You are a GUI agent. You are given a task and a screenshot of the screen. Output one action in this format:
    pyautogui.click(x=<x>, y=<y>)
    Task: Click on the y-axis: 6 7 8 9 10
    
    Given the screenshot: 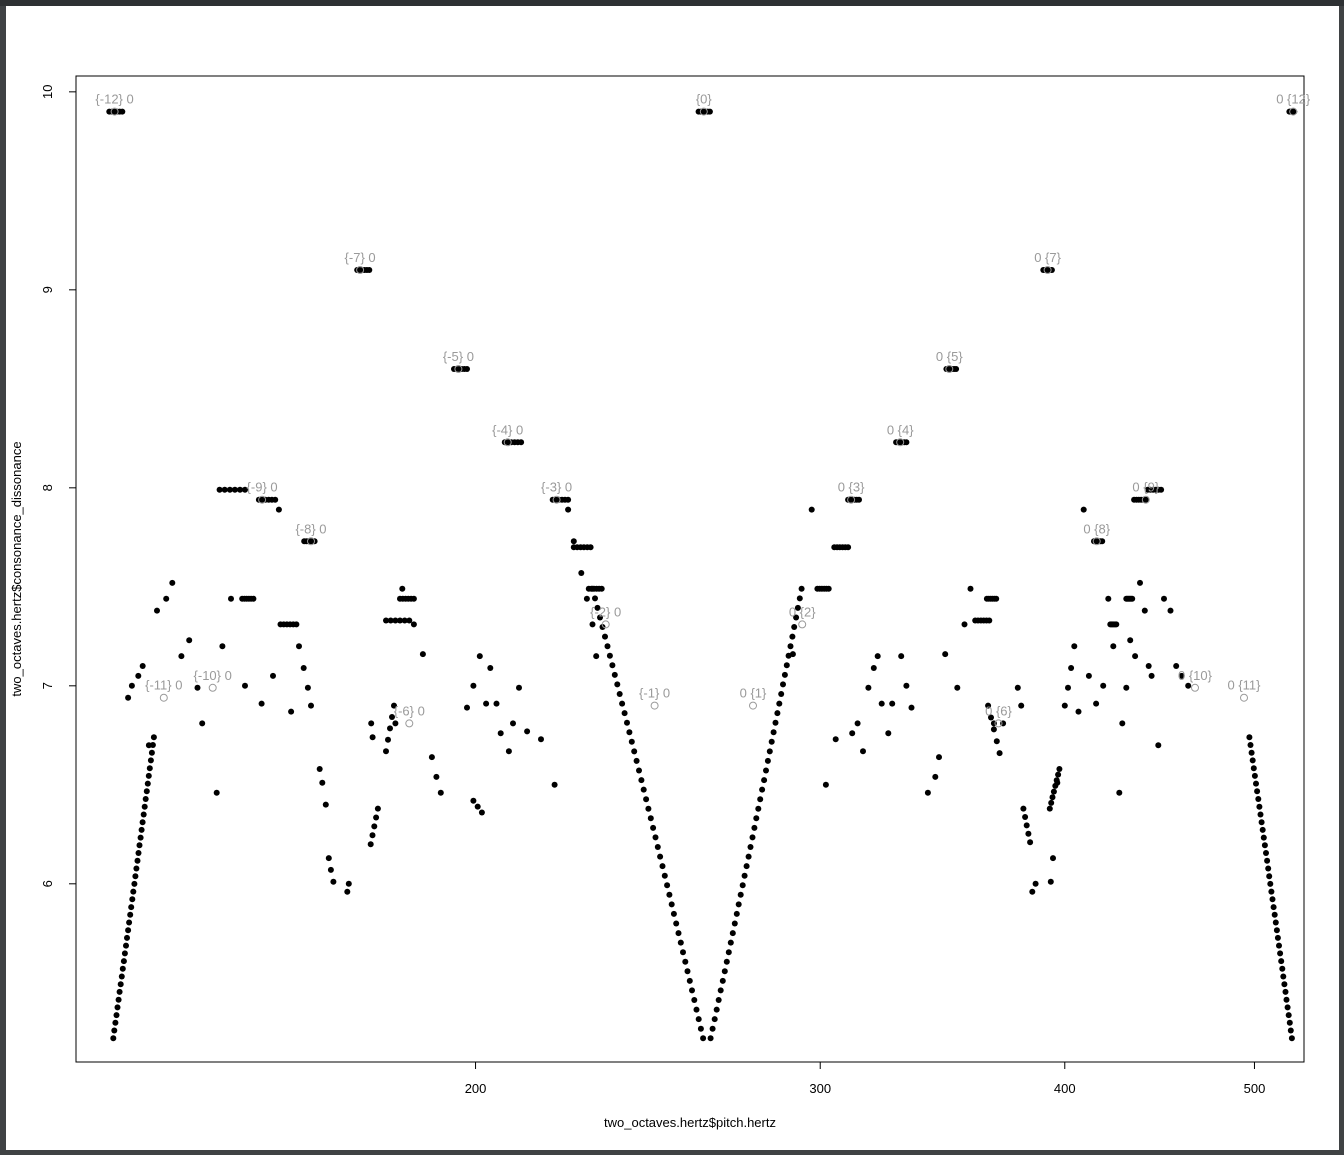 What is the action you would take?
    pyautogui.click(x=58, y=486)
    